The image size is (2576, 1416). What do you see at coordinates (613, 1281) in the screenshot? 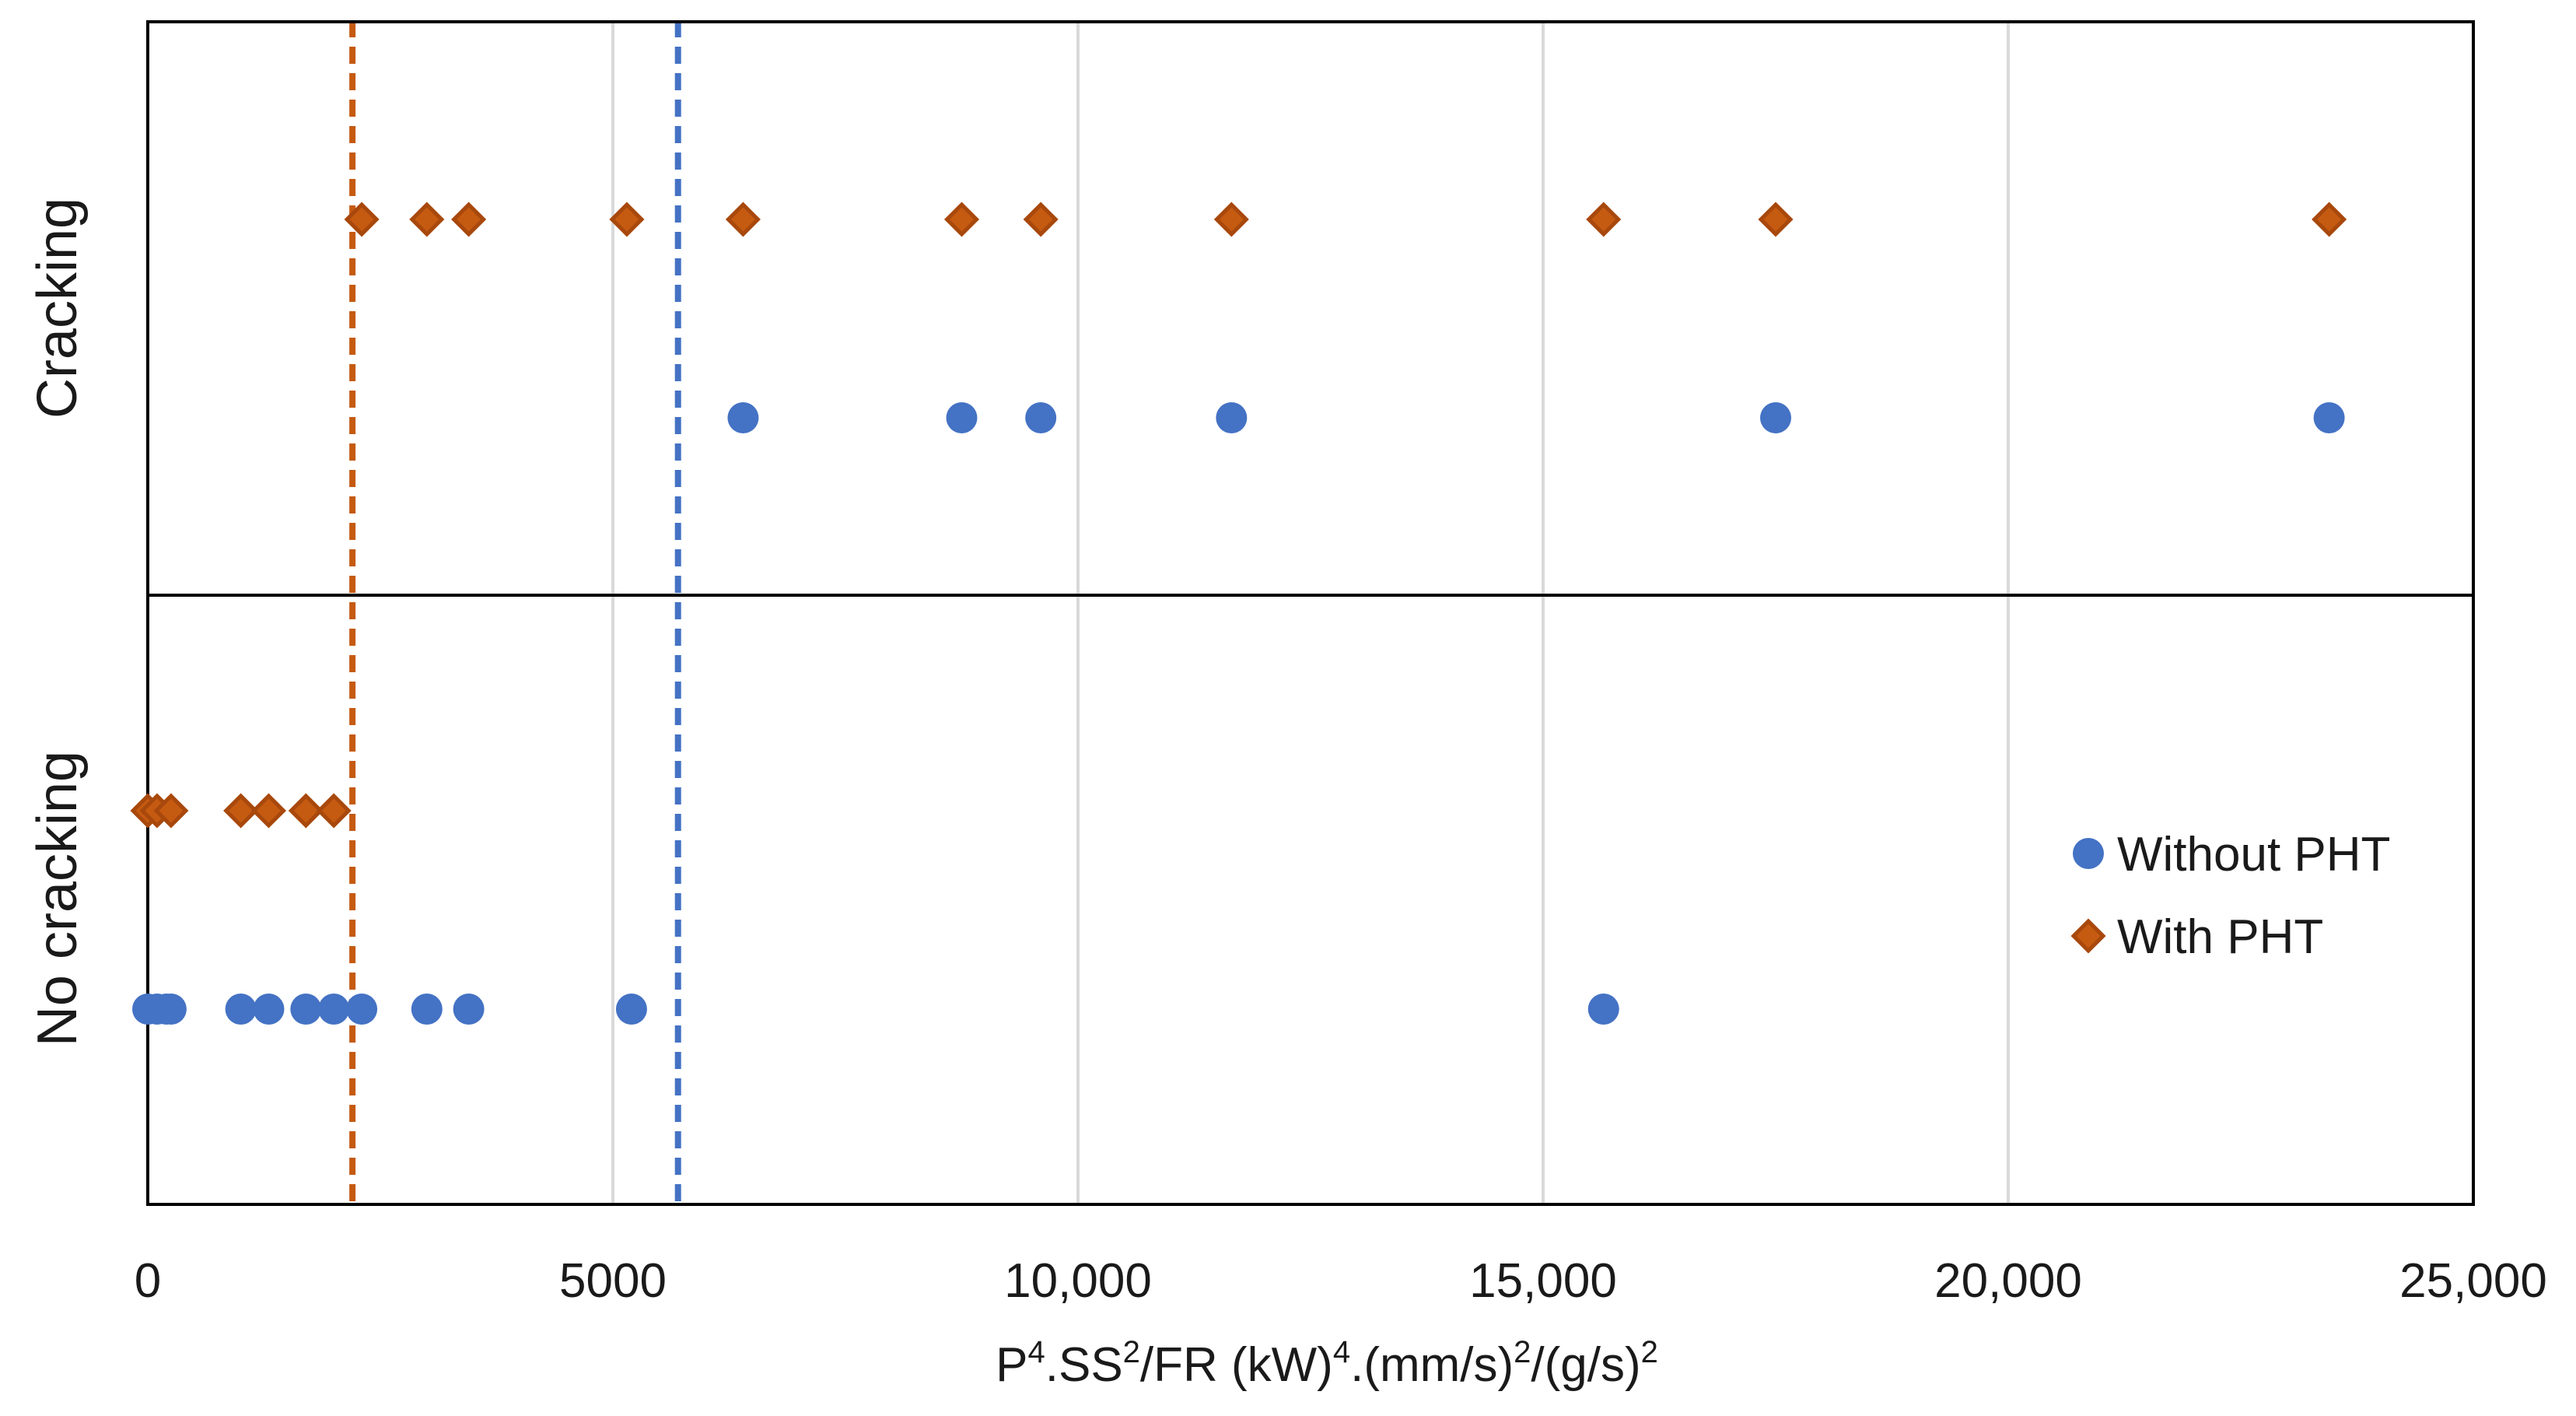
I see `x-tick-label-5000: 5000` at bounding box center [613, 1281].